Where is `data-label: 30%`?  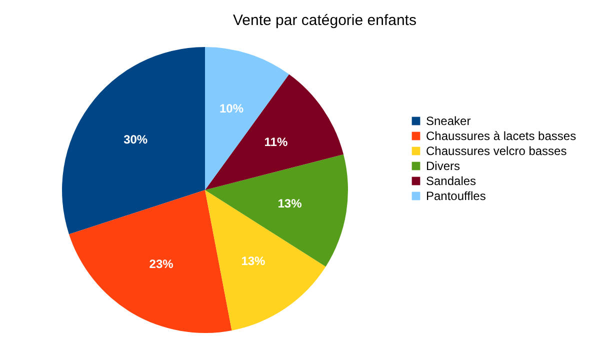
data-label: 30% is located at coordinates (136, 139).